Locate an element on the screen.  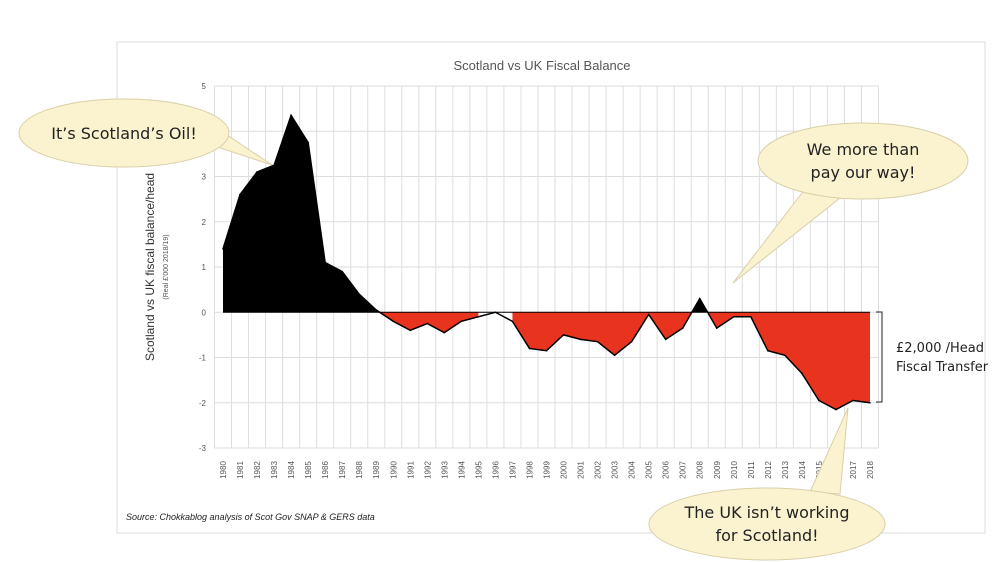
transfer-bracket is located at coordinates (879, 357).